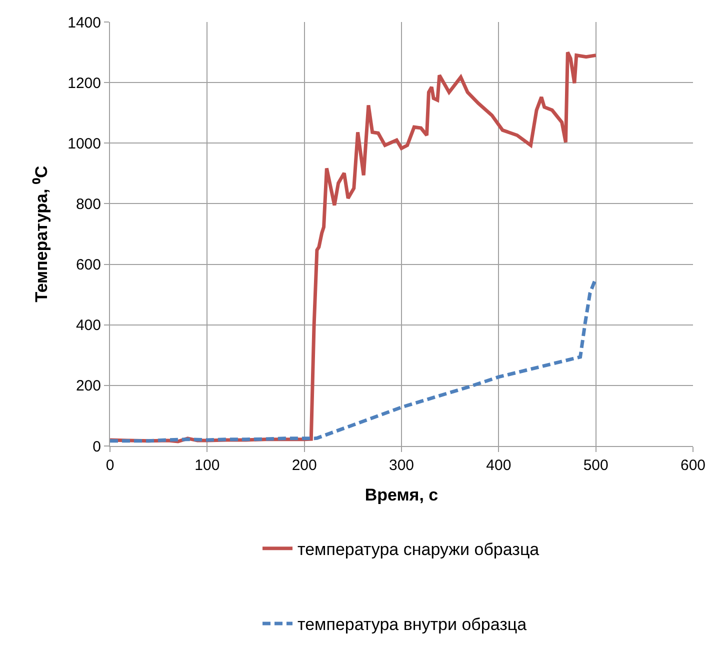  What do you see at coordinates (88, 386) in the screenshot?
I see `y-tick-label: 200` at bounding box center [88, 386].